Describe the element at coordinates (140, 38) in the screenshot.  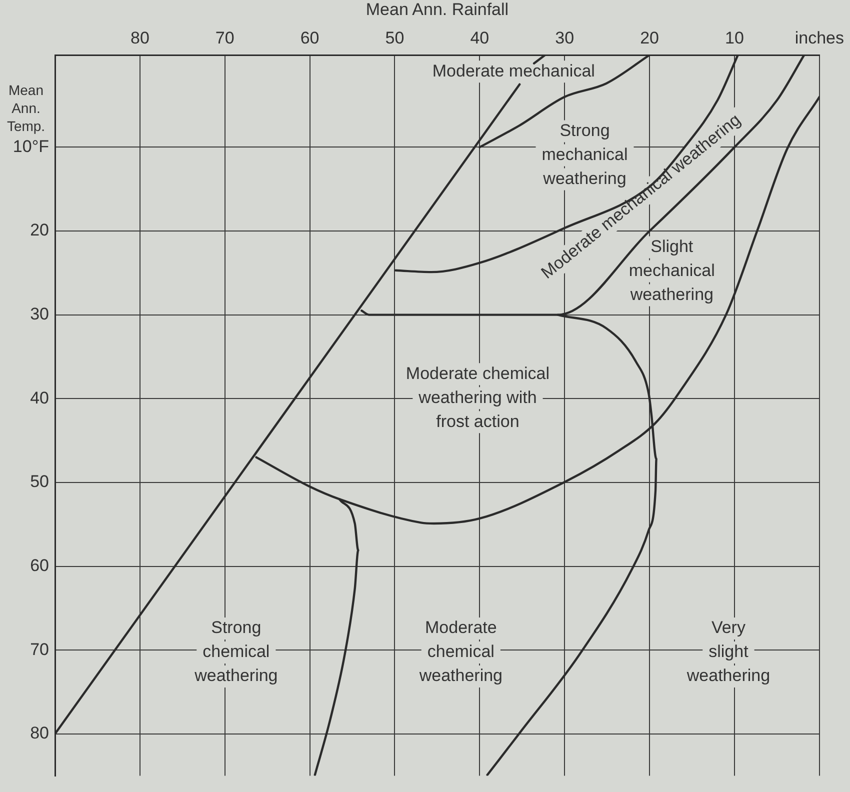
I see `x-tick-label: 80` at that location.